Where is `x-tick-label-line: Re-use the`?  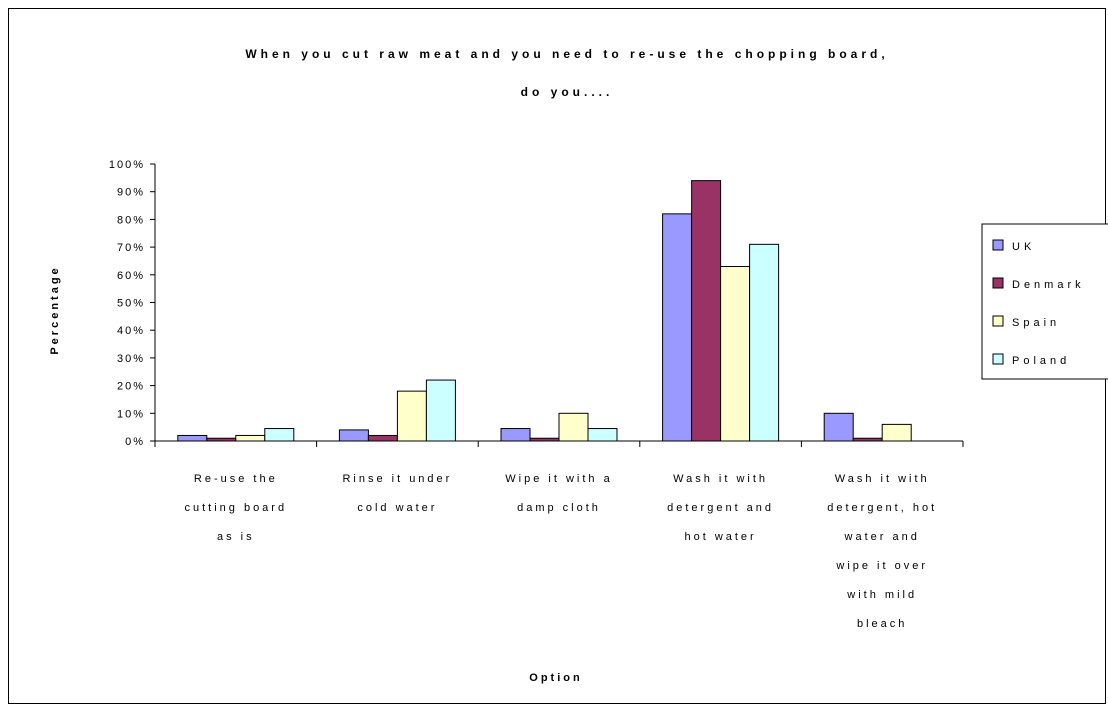
x-tick-label-line: Re-use the is located at coordinates (236, 479).